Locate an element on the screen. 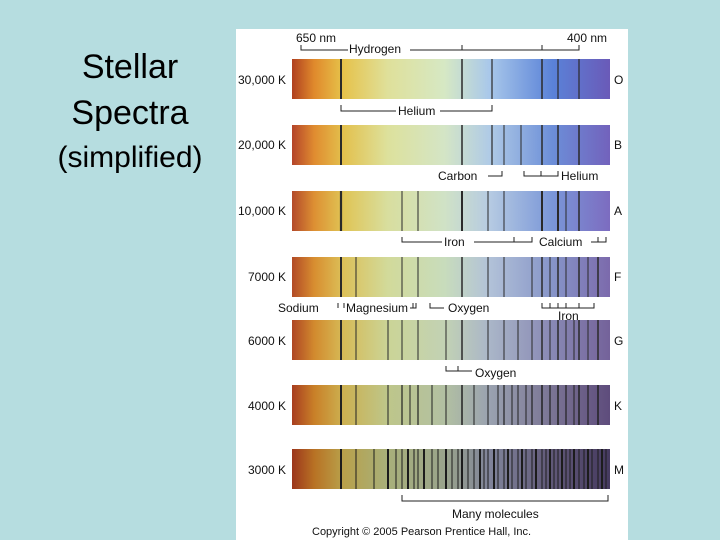 This screenshot has height=540, width=720. sodium-ticks is located at coordinates (341, 305).